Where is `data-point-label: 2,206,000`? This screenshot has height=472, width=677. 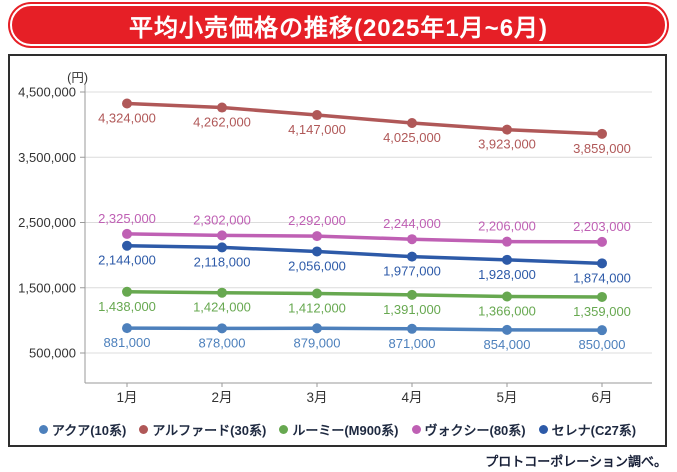 data-point-label: 2,206,000 is located at coordinates (507, 226).